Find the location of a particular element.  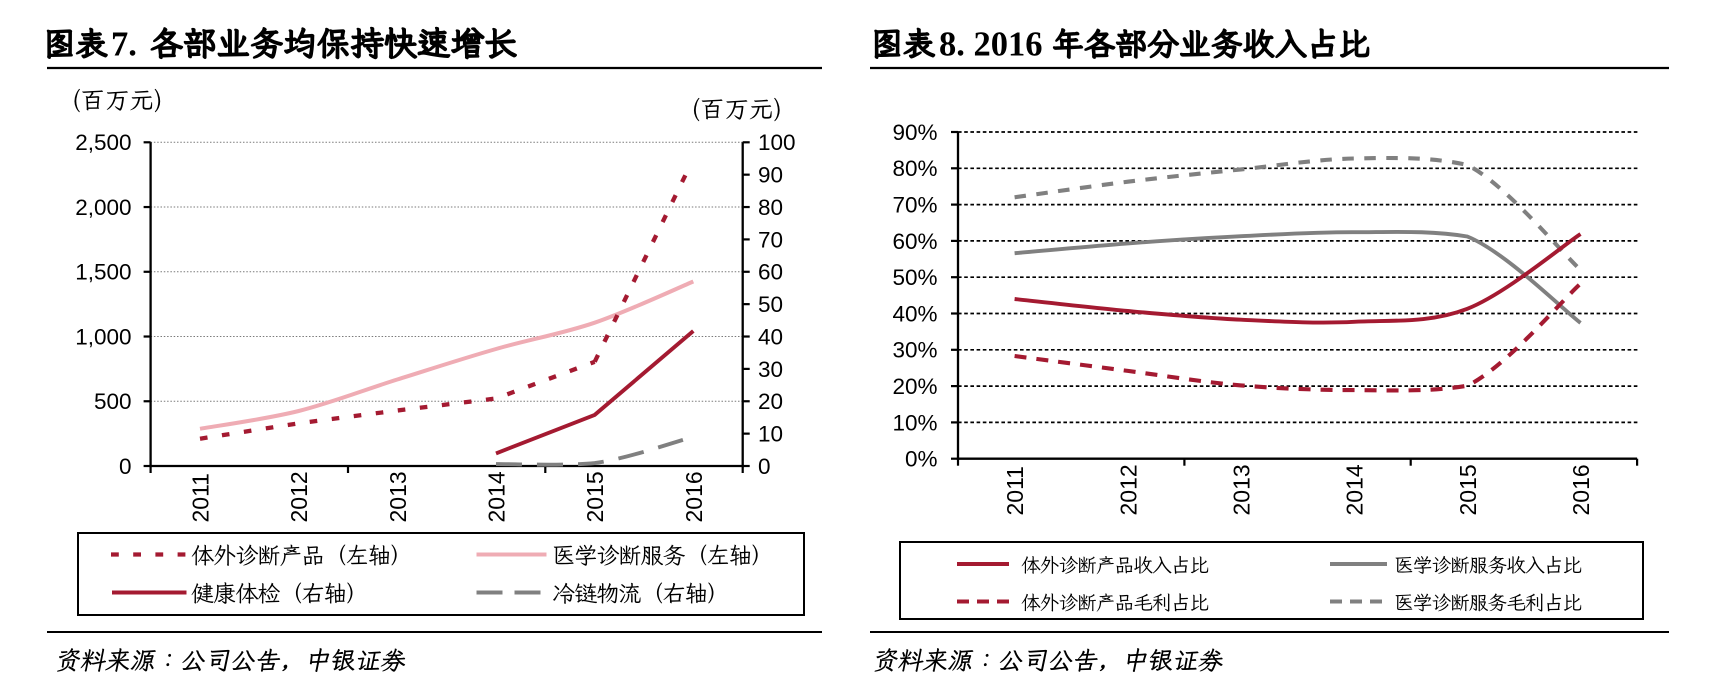

svg-text: 0% is located at coordinates (921, 459).